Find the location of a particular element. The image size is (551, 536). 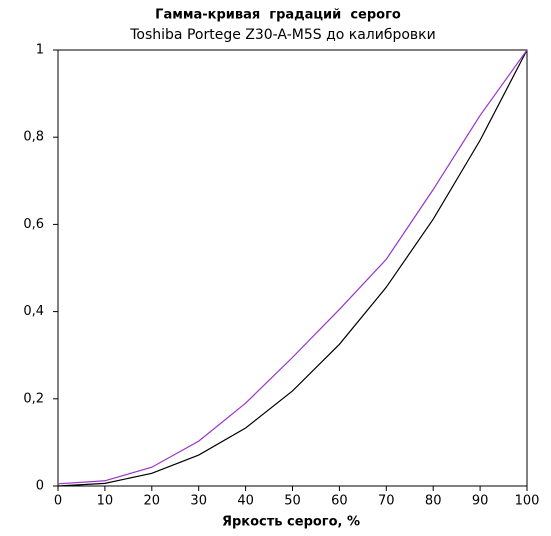

y-tick-label: 1 is located at coordinates (40, 50).